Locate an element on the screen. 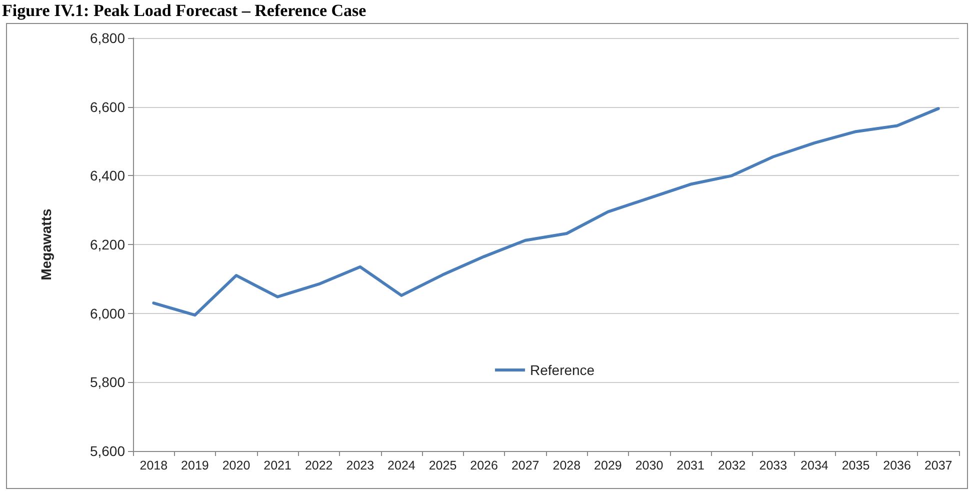 The height and width of the screenshot is (491, 971). y-tick-label: 5,800 is located at coordinates (108, 382).